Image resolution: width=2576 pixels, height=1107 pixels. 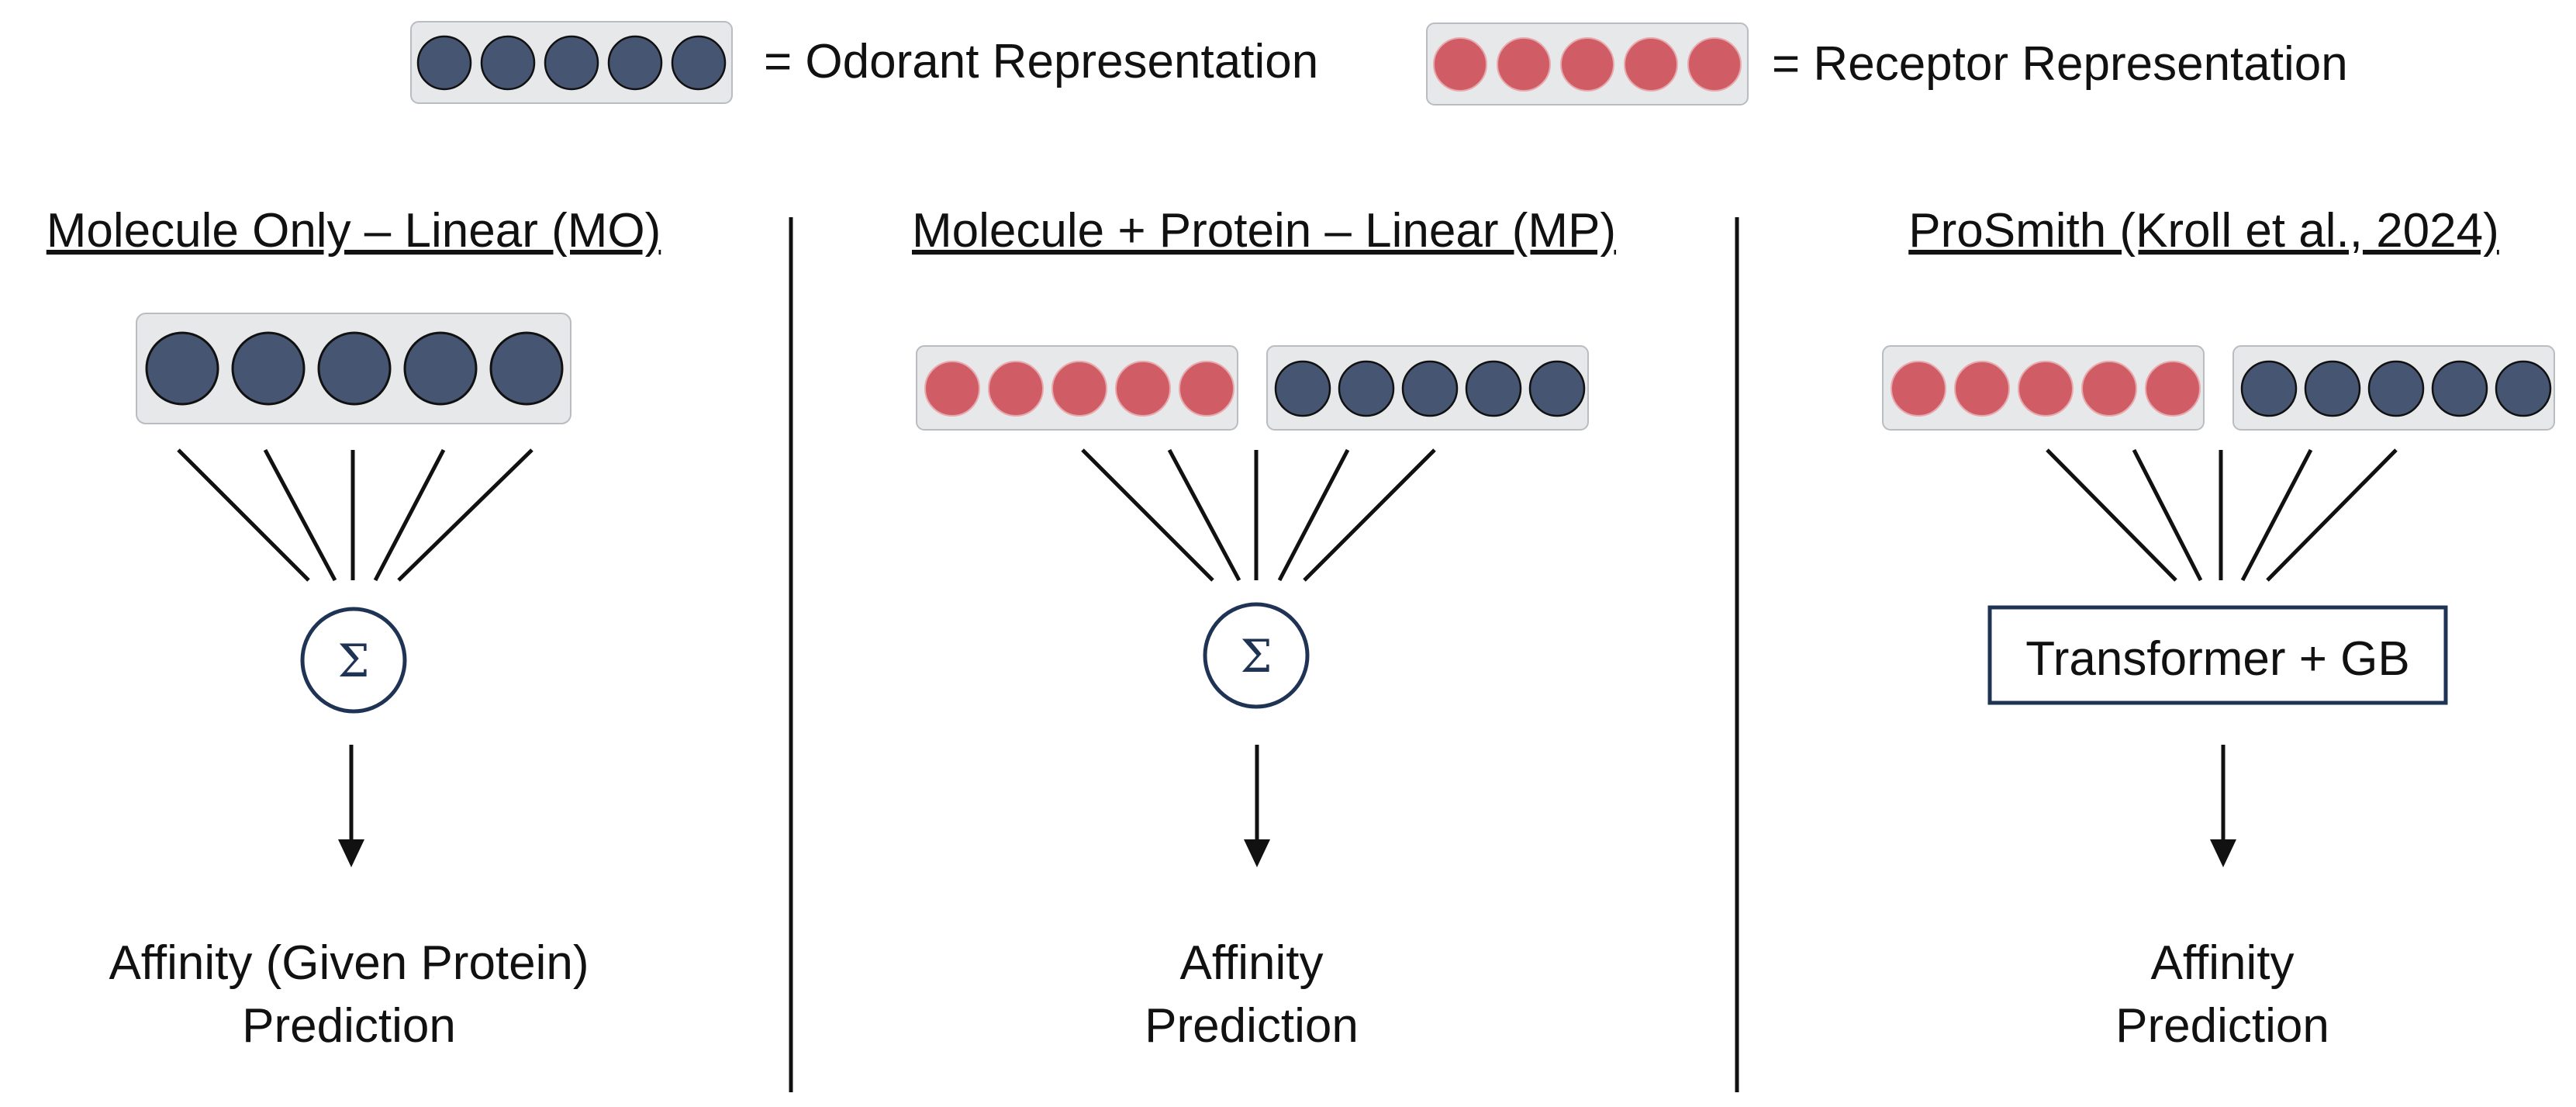 What do you see at coordinates (349, 963) in the screenshot?
I see `output-label: Affinity (Given Protein)` at bounding box center [349, 963].